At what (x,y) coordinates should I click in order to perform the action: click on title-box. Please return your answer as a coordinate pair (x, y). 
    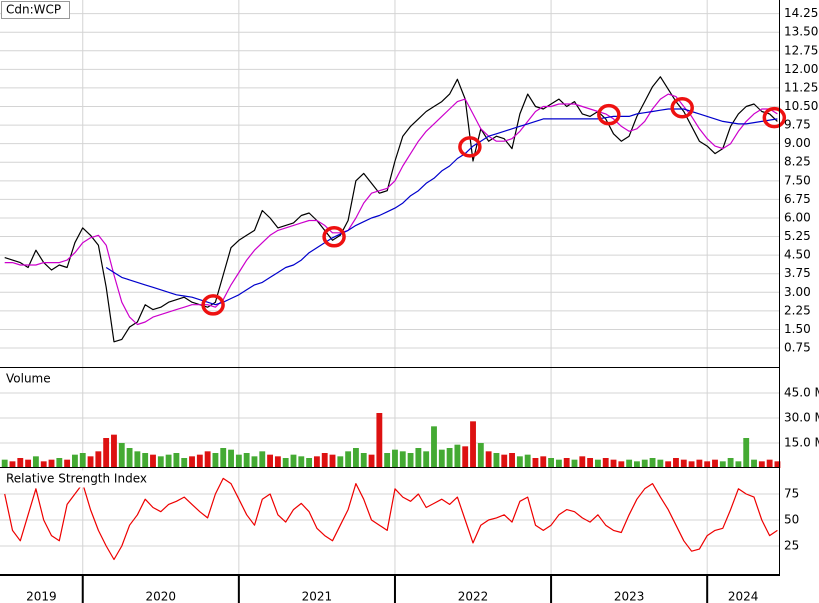
    Looking at the image, I should click on (35, 10).